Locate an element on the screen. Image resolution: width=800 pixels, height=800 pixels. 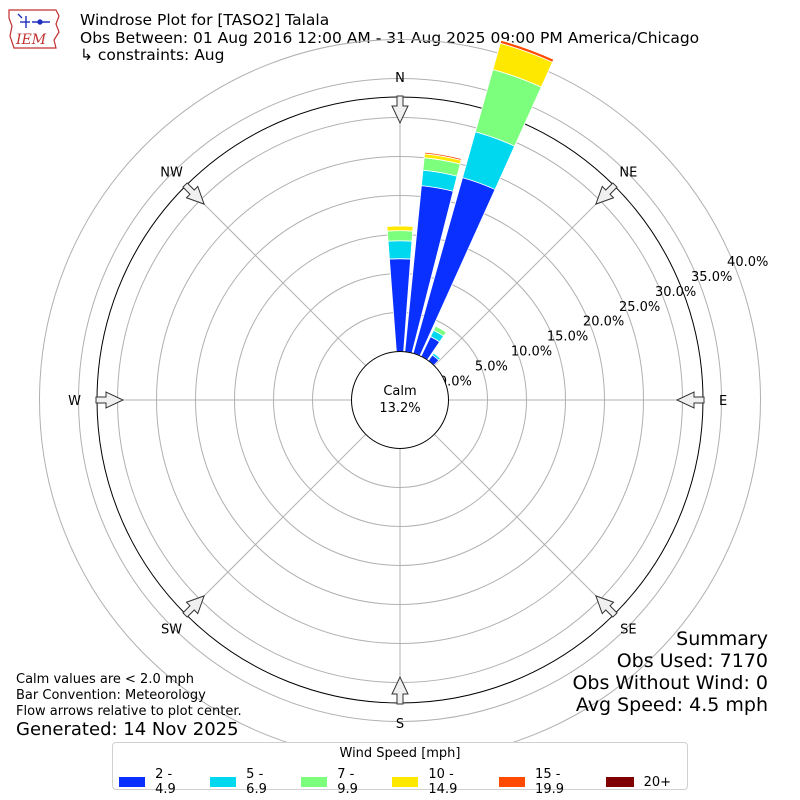
generated-date: Generated: 14 Nov 2025 is located at coordinates (127, 729).